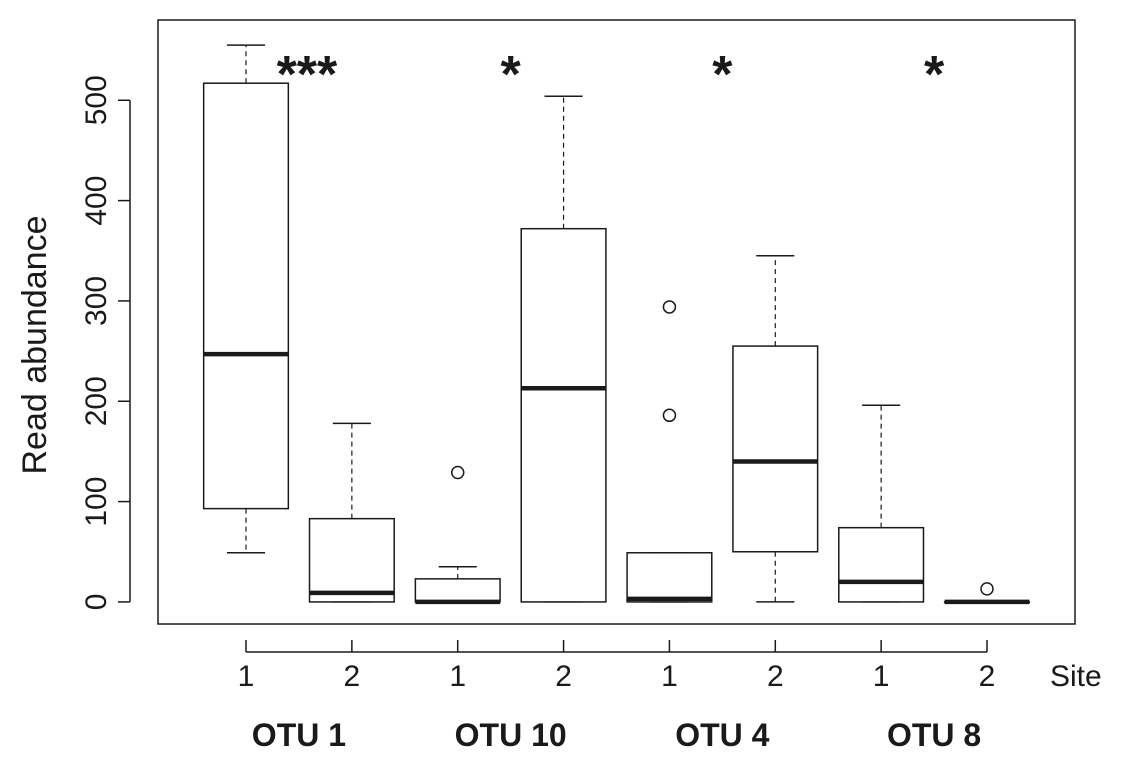  What do you see at coordinates (1076, 676) in the screenshot?
I see `x-axis-site-label: Site` at bounding box center [1076, 676].